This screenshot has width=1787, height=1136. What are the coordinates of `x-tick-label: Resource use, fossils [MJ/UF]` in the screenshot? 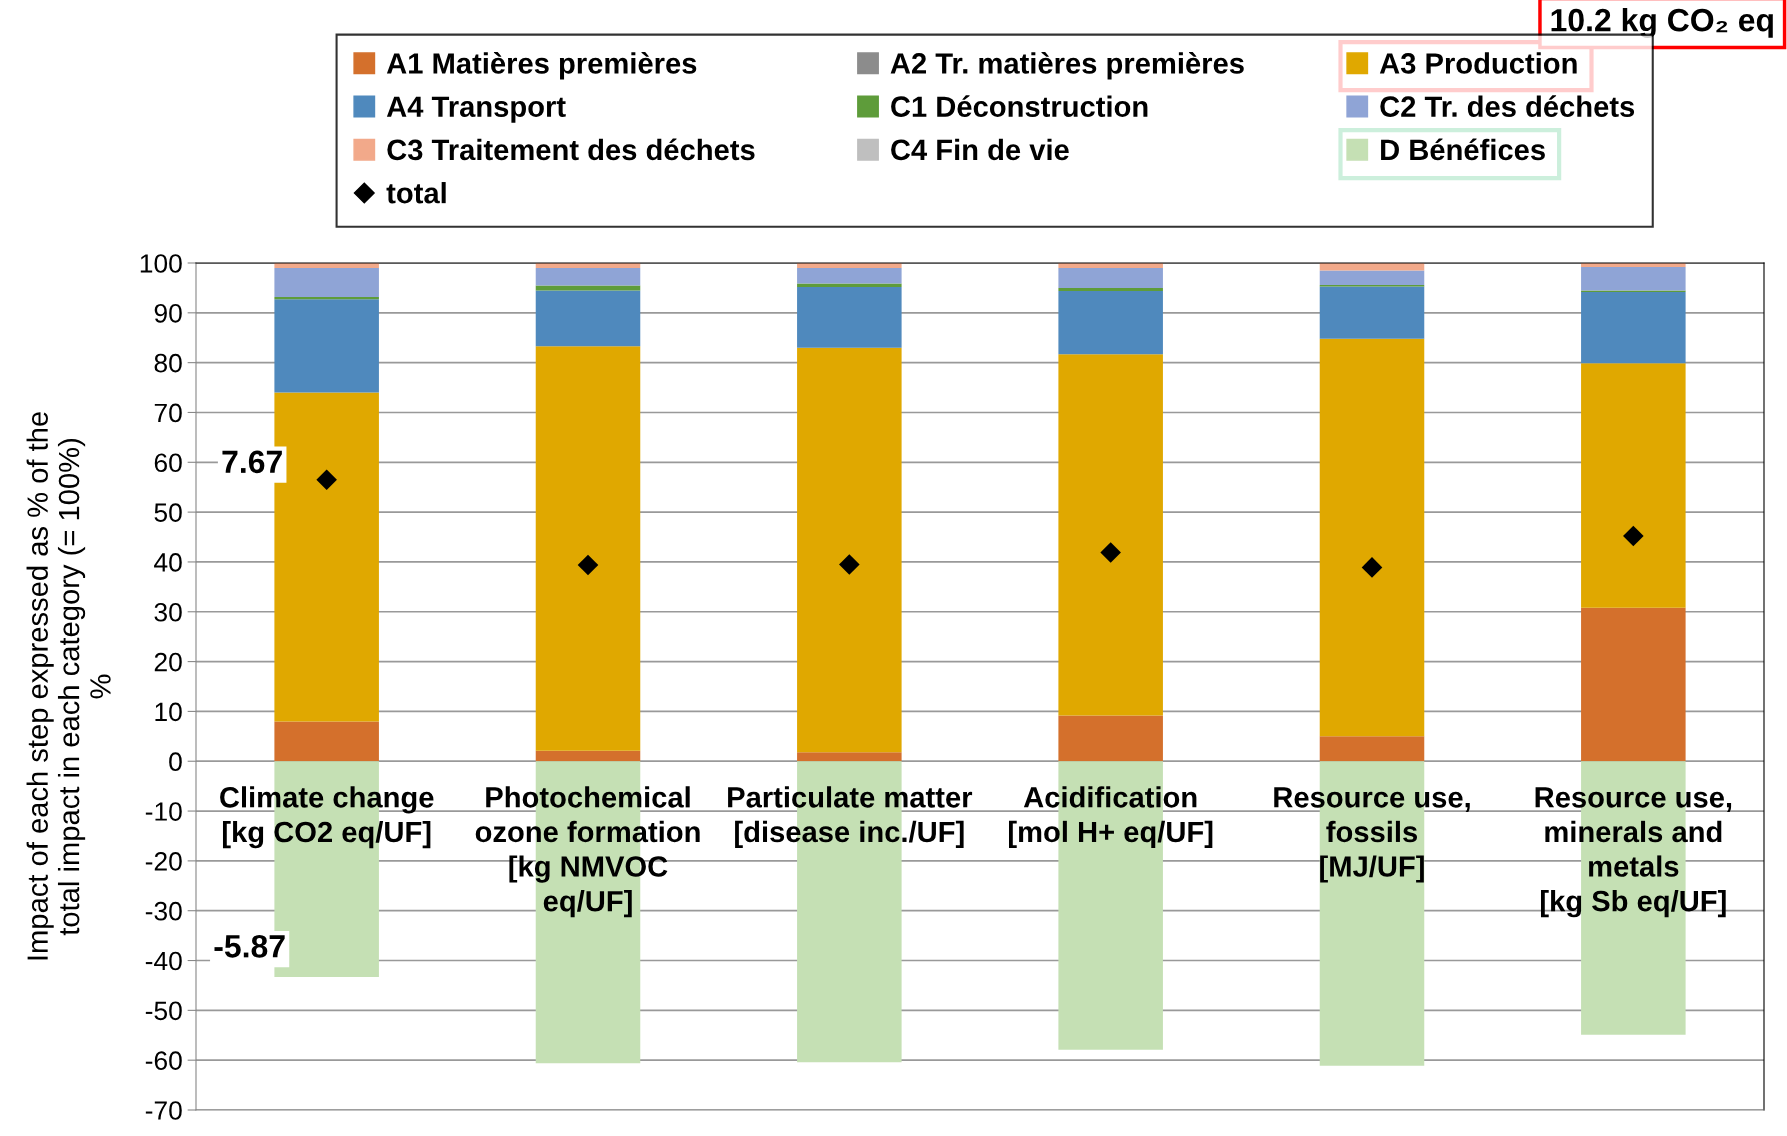 It's located at (1372, 835).